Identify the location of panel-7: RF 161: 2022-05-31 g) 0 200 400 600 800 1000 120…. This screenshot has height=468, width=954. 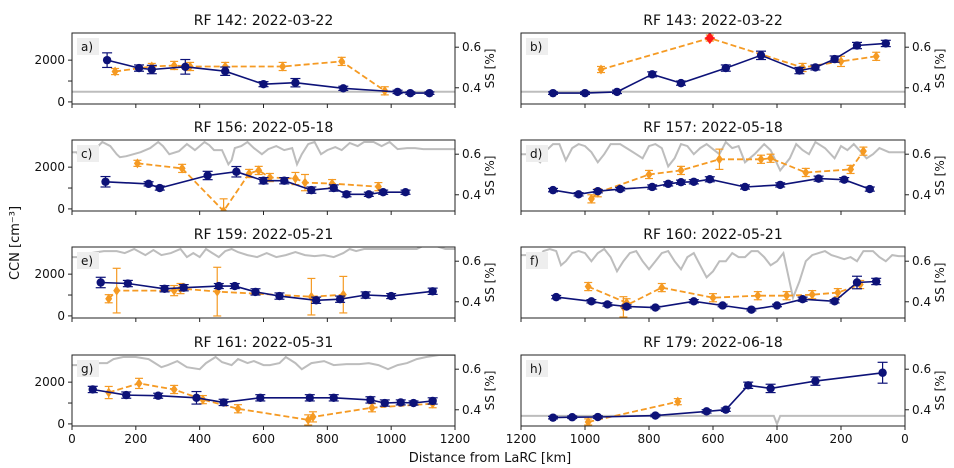
(265, 390).